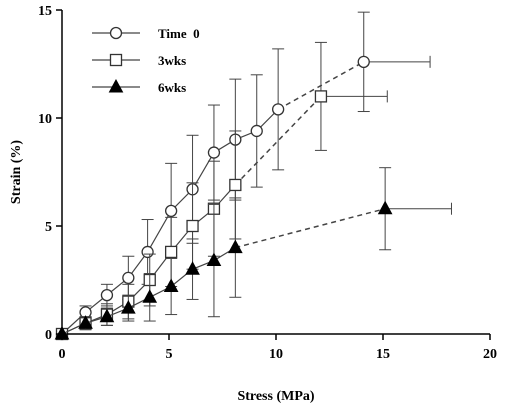 This screenshot has height=412, width=505. Describe the element at coordinates (48, 335) in the screenshot. I see `y-tick-label: 0` at that location.